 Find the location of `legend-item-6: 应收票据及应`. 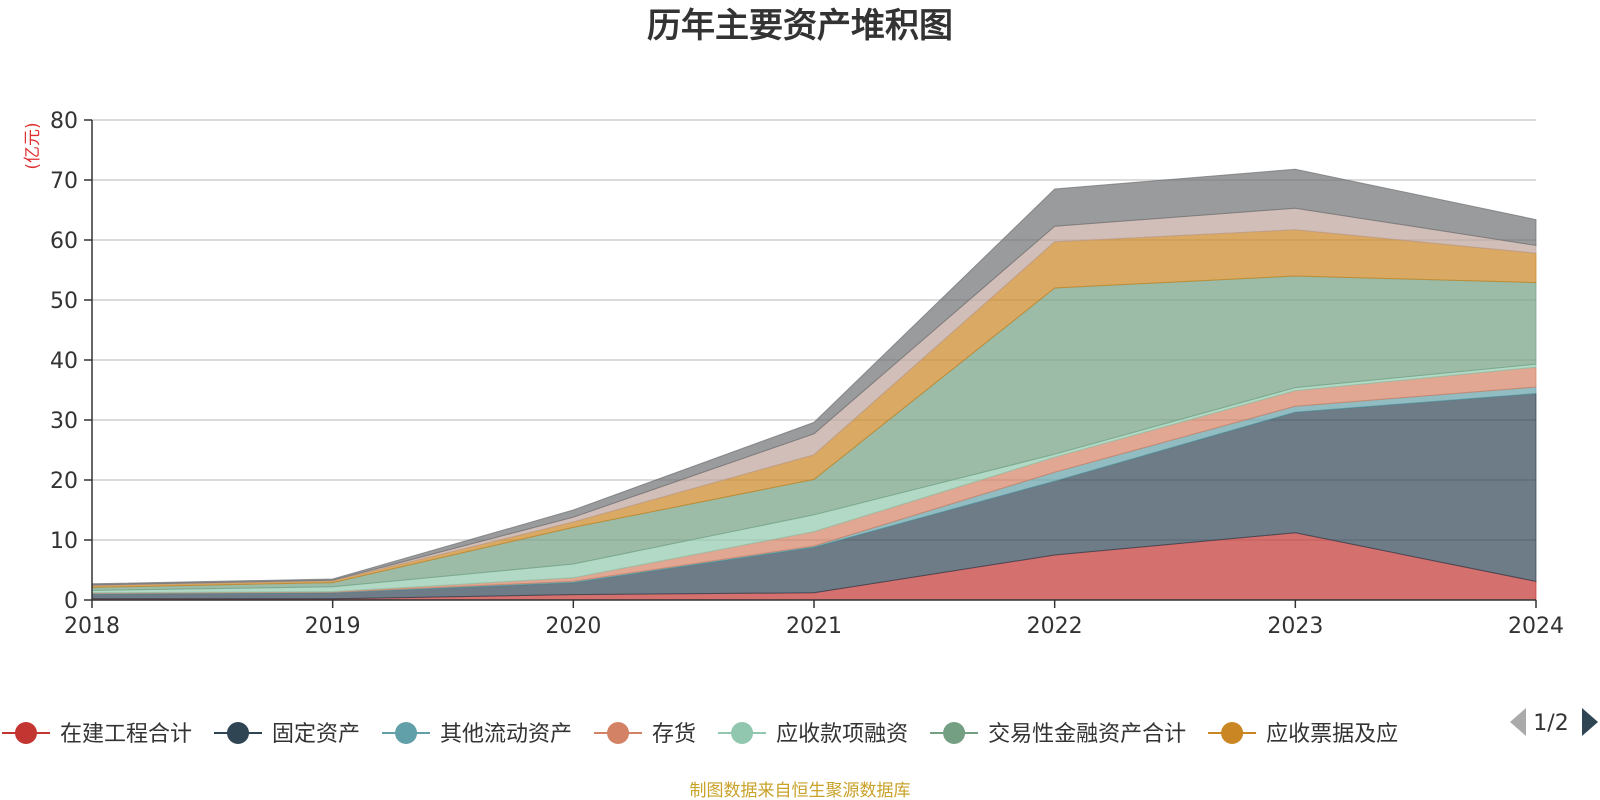

legend-item-6: 应收票据及应 is located at coordinates (1303, 734).